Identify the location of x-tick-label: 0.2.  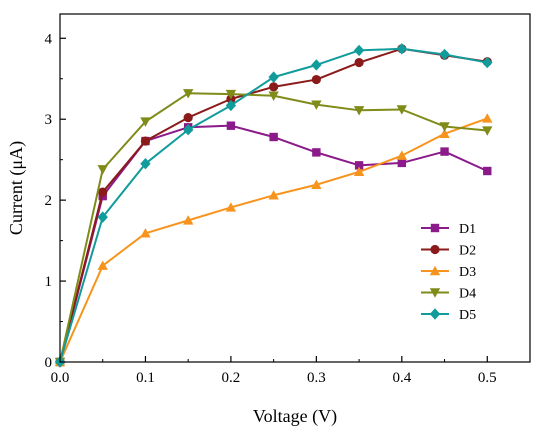
(231, 378).